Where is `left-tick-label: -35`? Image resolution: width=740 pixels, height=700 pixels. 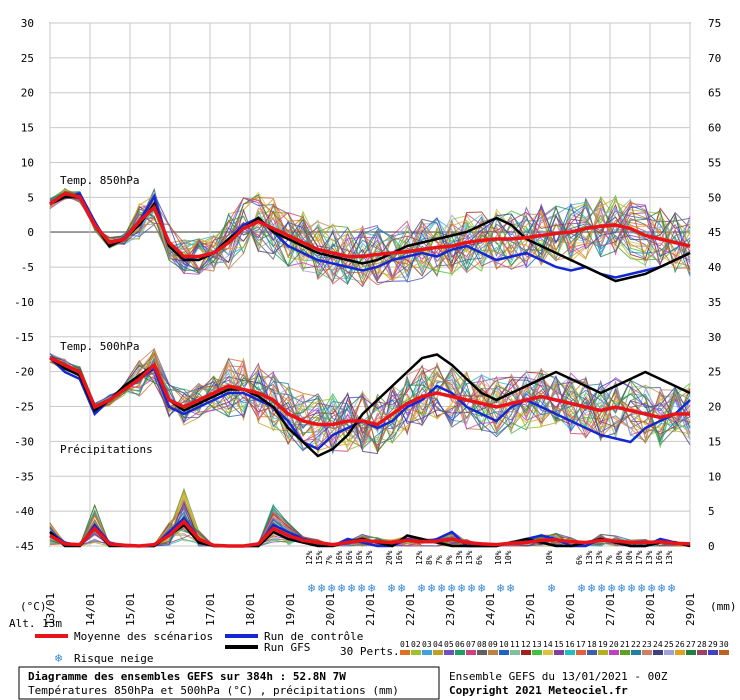 left-tick-label: -35 is located at coordinates (24, 476).